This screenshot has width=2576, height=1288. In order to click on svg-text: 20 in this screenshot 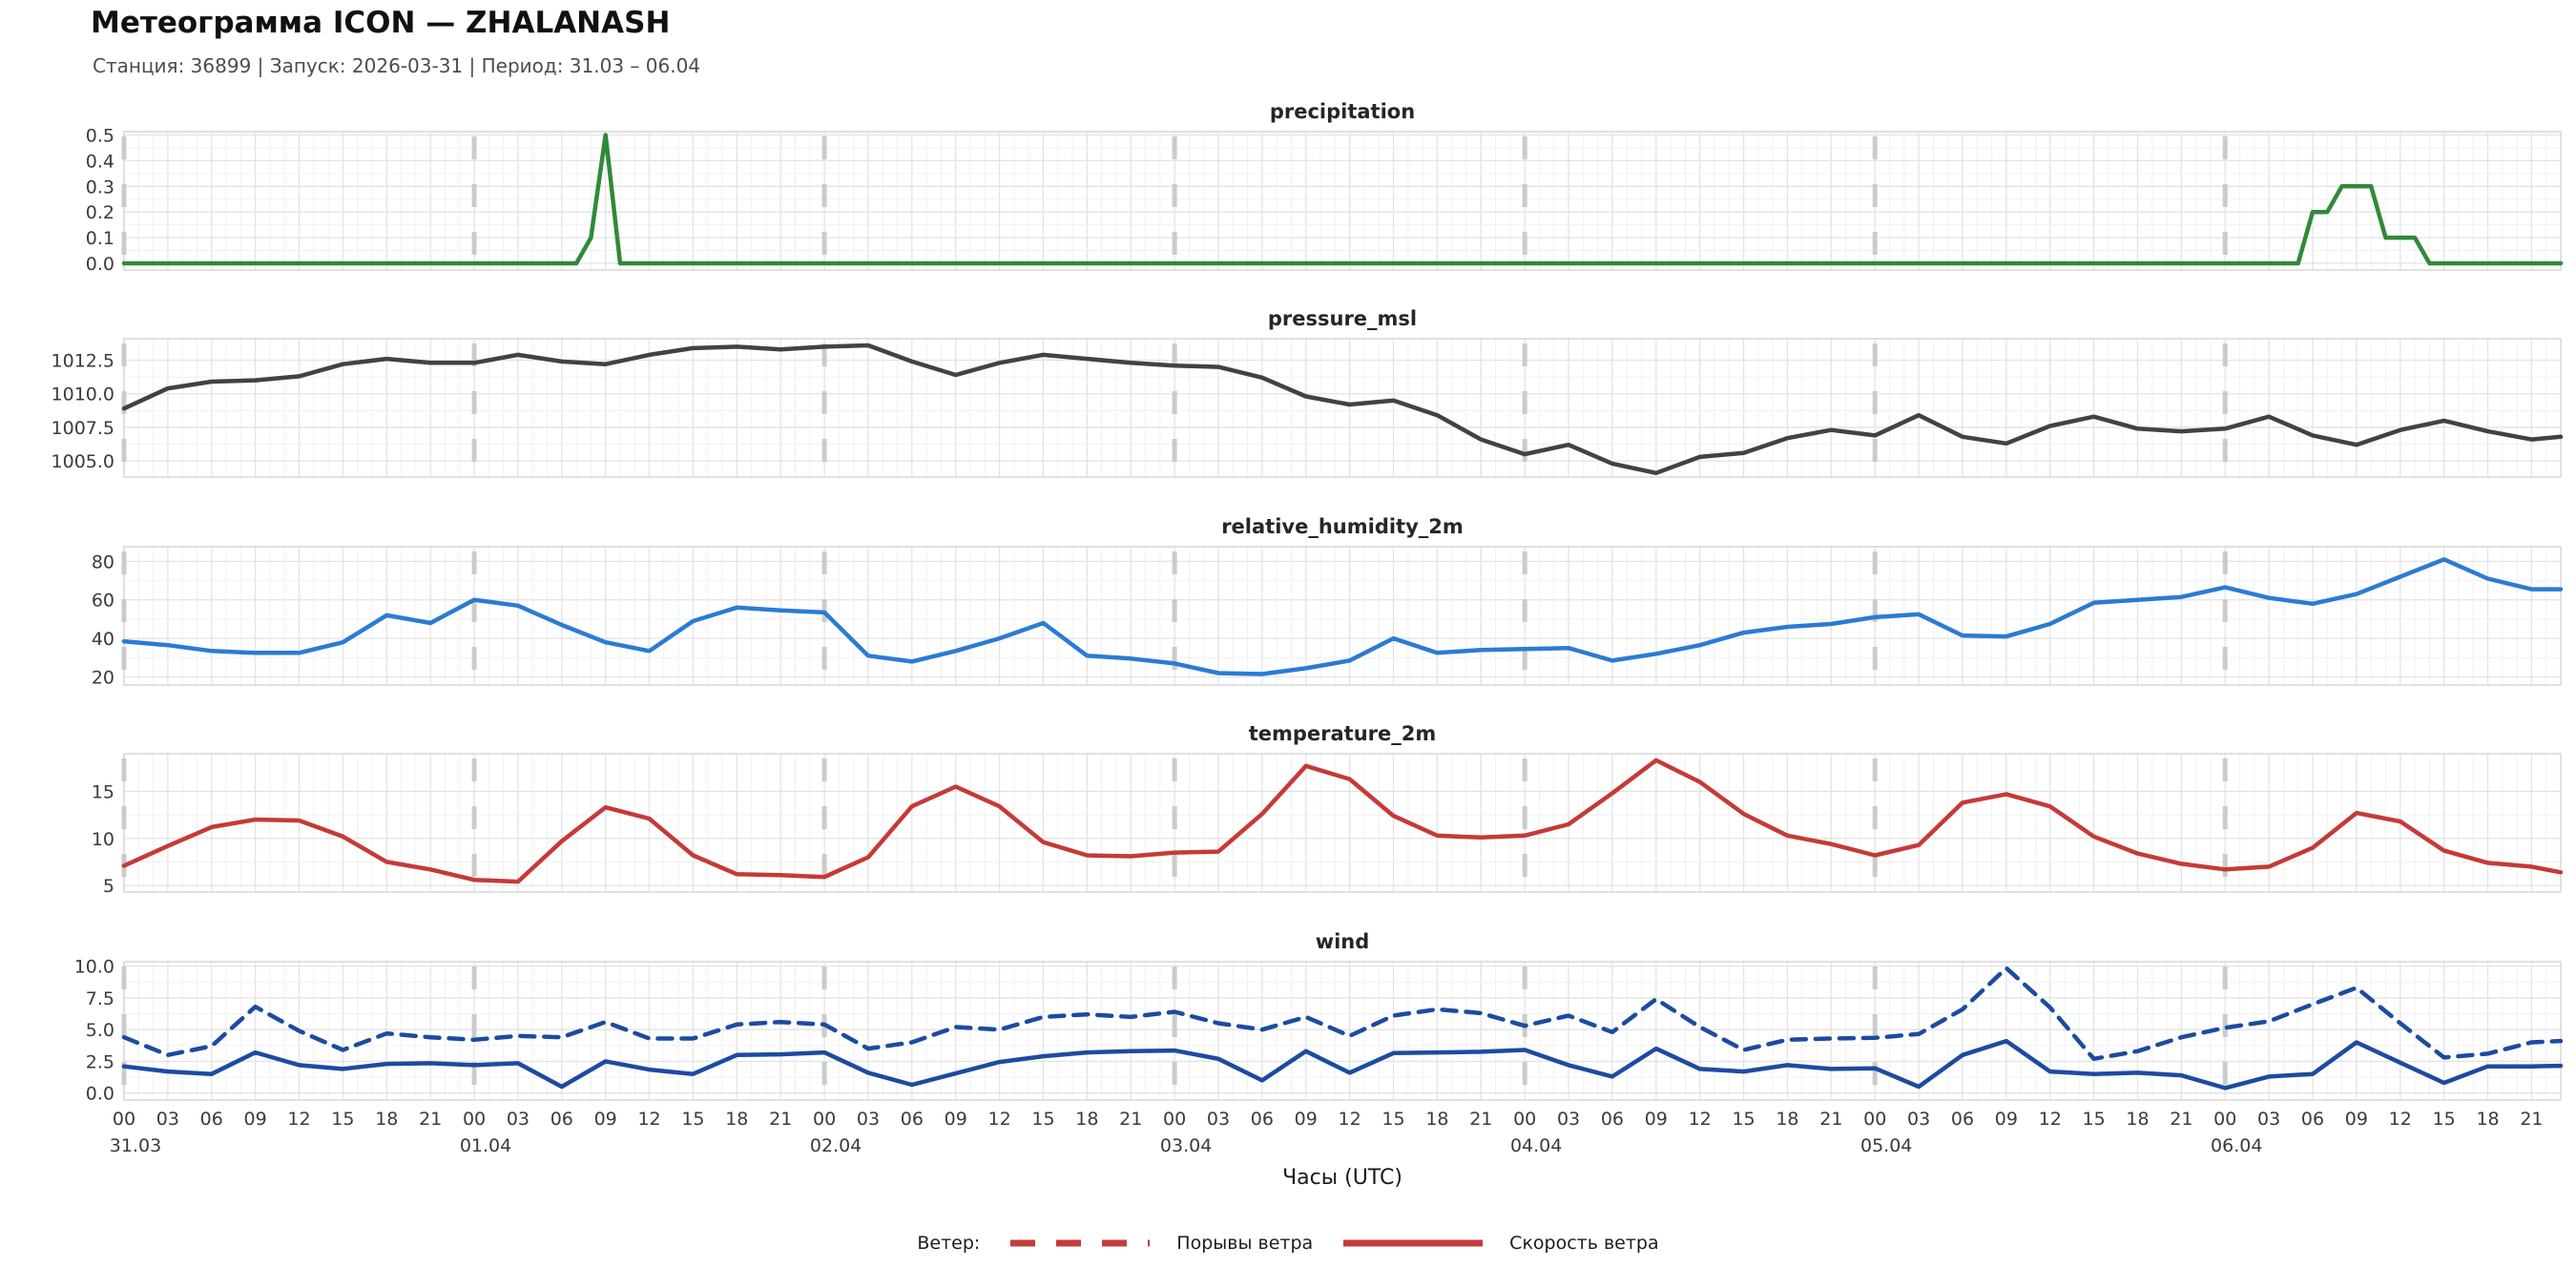, I will do `click(103, 678)`.